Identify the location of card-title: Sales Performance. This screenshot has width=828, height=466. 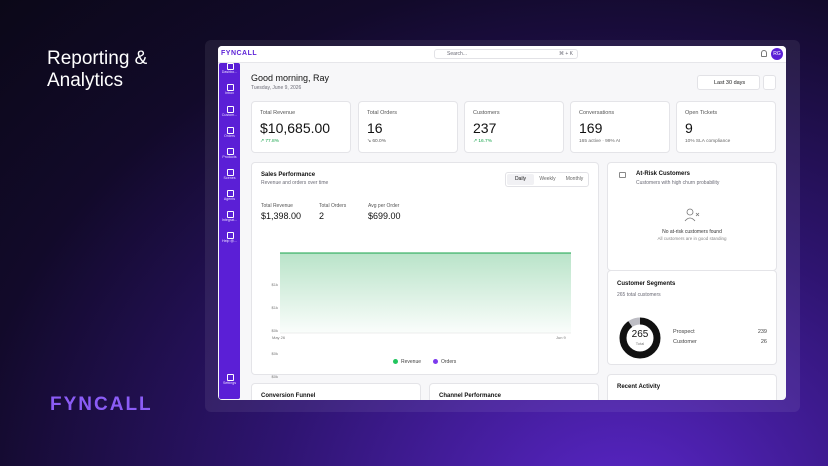
(288, 175).